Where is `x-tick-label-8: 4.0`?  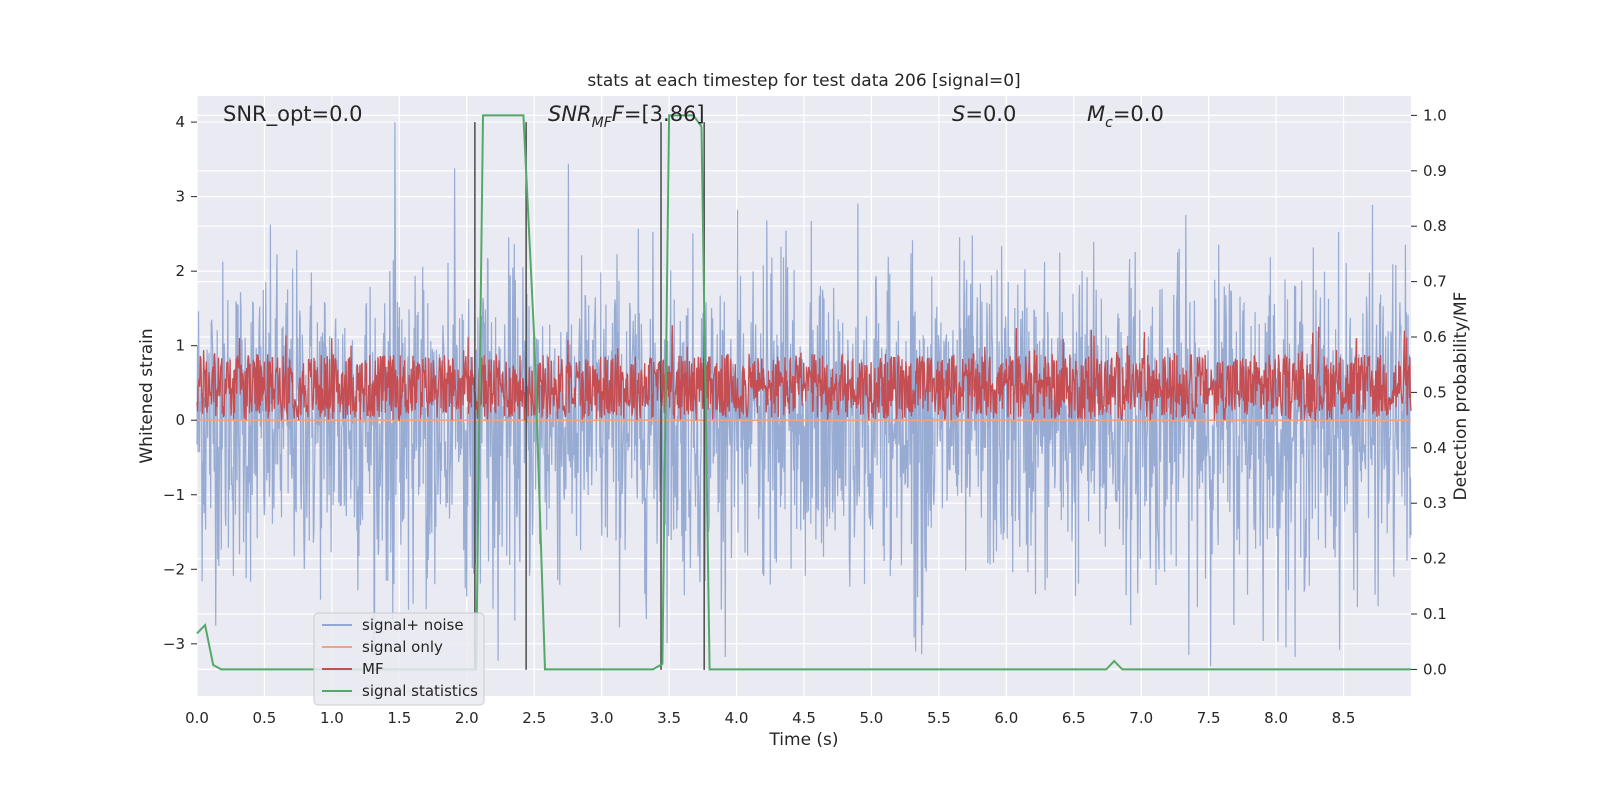 x-tick-label-8: 4.0 is located at coordinates (737, 718).